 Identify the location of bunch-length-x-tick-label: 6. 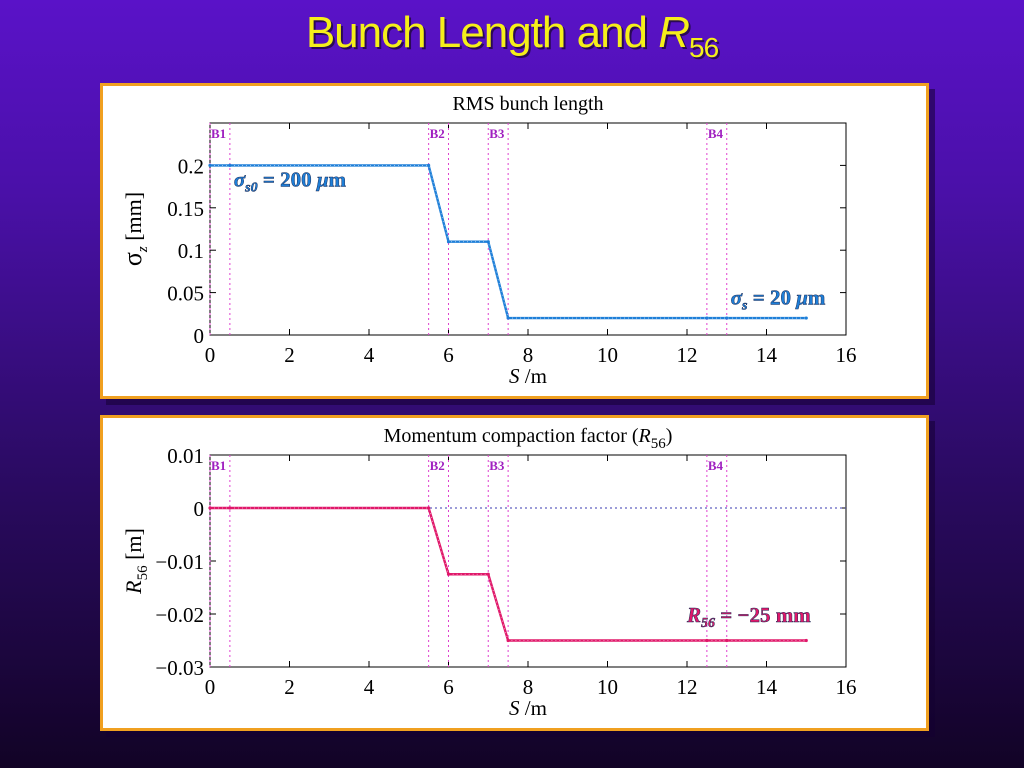
(448, 355).